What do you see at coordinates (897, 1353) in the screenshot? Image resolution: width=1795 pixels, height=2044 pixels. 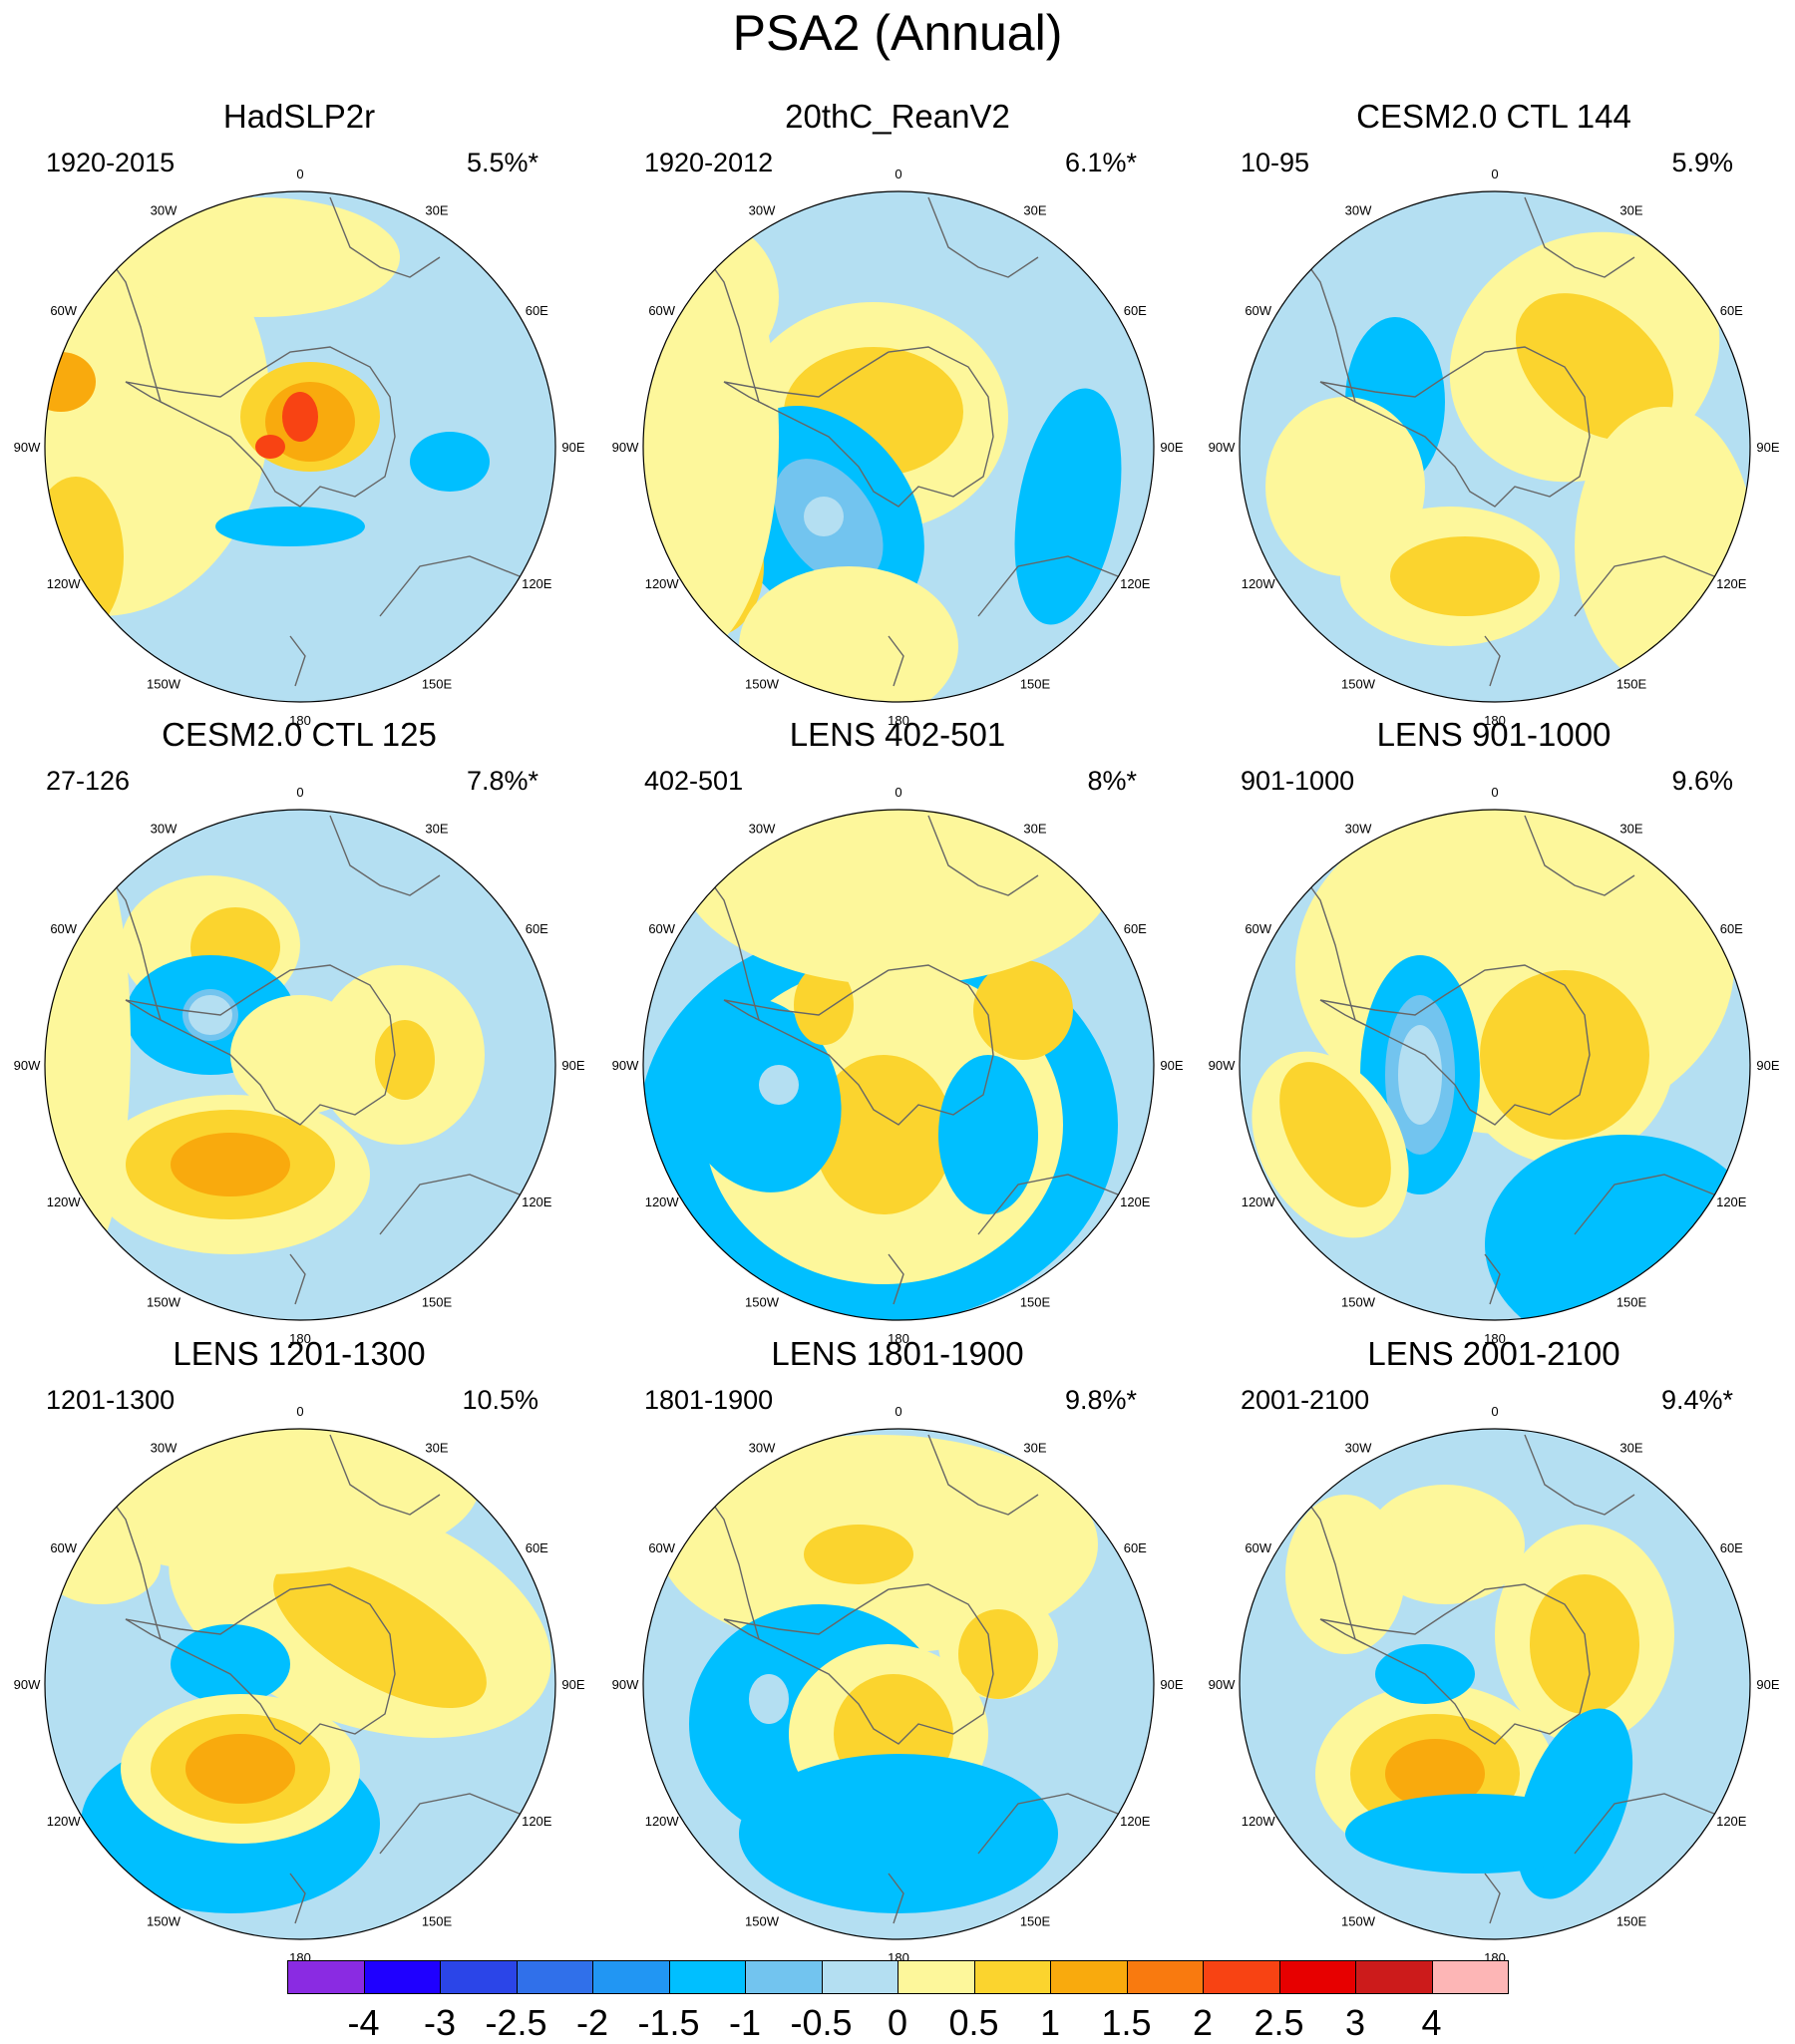 I see `panel-title: LENS 1801-1900` at bounding box center [897, 1353].